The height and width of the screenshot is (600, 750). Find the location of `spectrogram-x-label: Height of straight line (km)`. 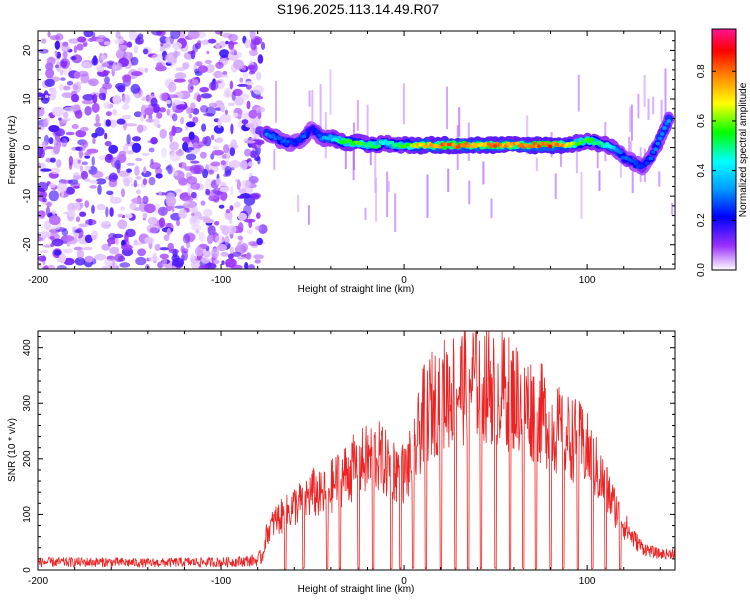

spectrogram-x-label: Height of straight line (km) is located at coordinates (356, 289).